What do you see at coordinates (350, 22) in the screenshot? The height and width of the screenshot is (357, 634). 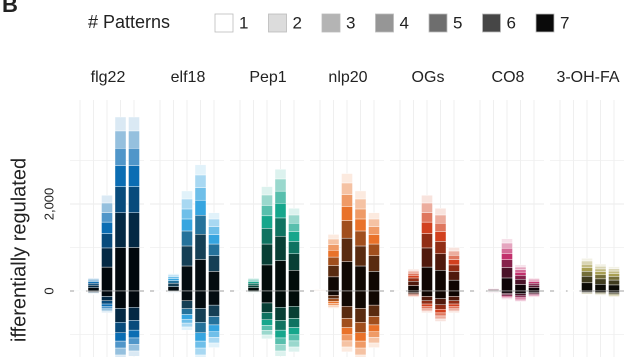 I see `legend-label: 3` at bounding box center [350, 22].